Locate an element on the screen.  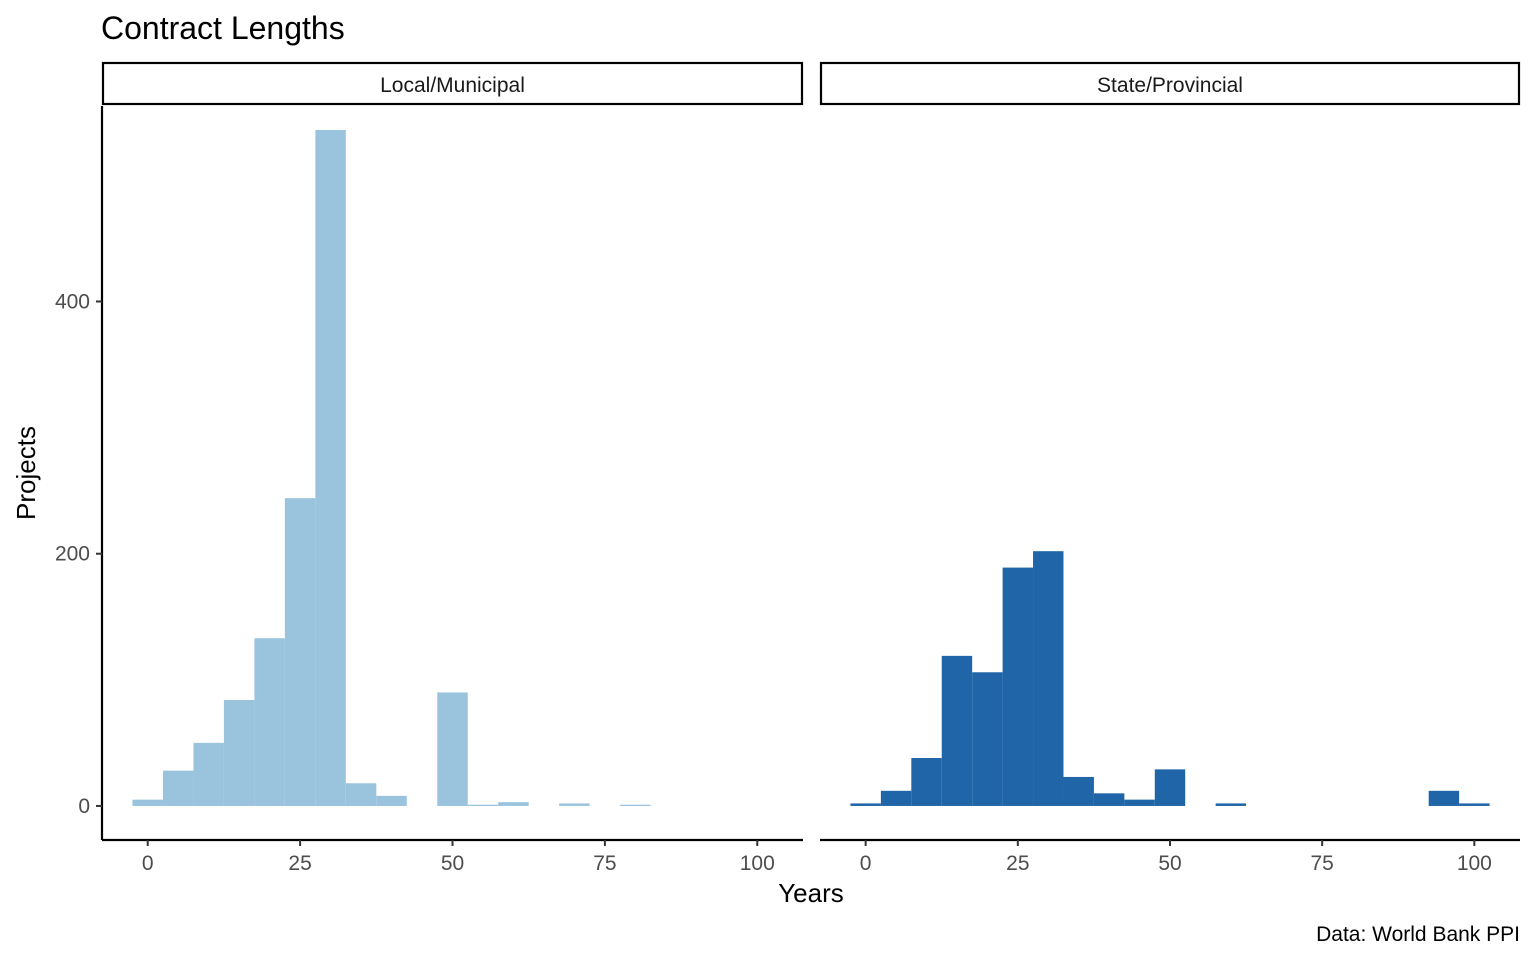
facet-strip-label: Local/Municipal is located at coordinates (452, 85).